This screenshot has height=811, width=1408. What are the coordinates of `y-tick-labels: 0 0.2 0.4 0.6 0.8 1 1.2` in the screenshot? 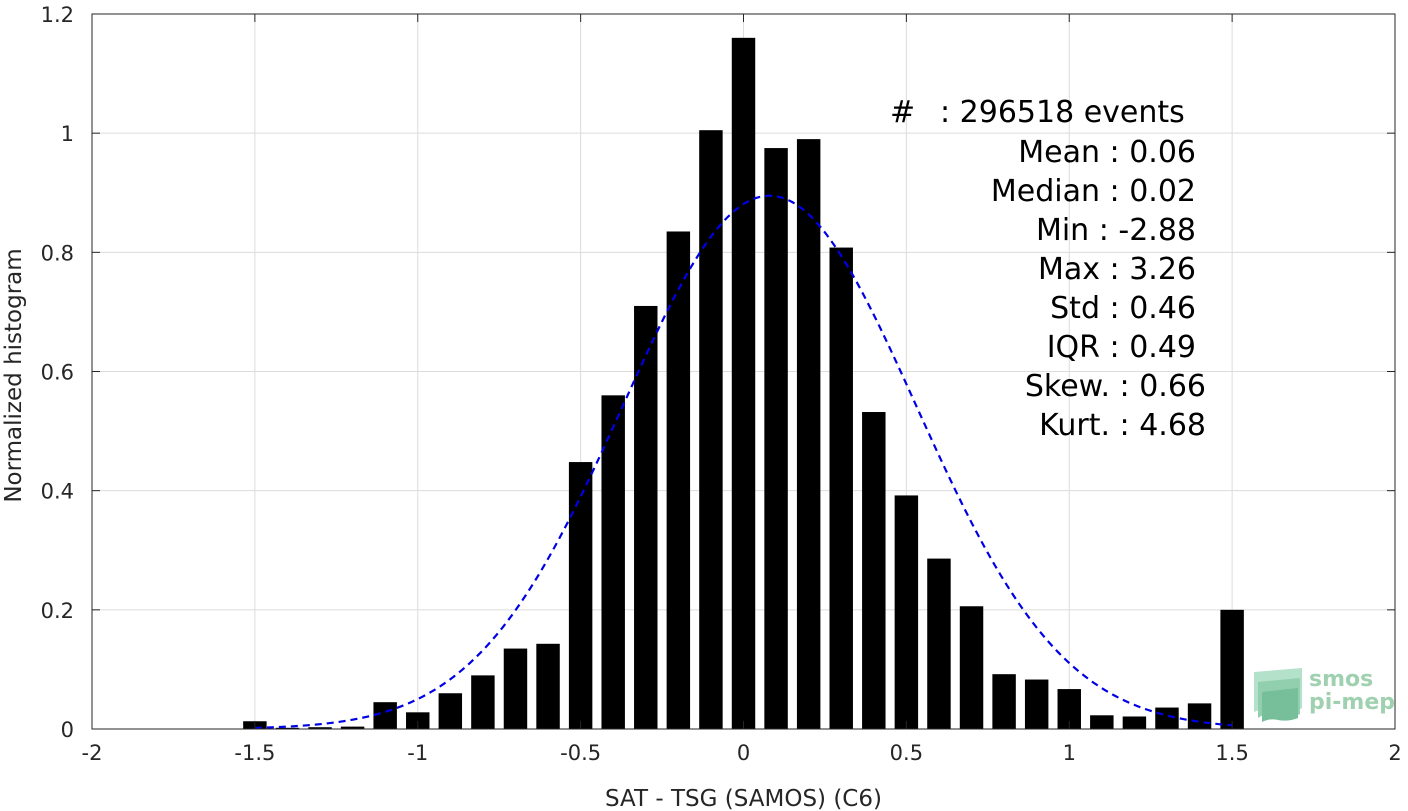 It's located at (57, 372).